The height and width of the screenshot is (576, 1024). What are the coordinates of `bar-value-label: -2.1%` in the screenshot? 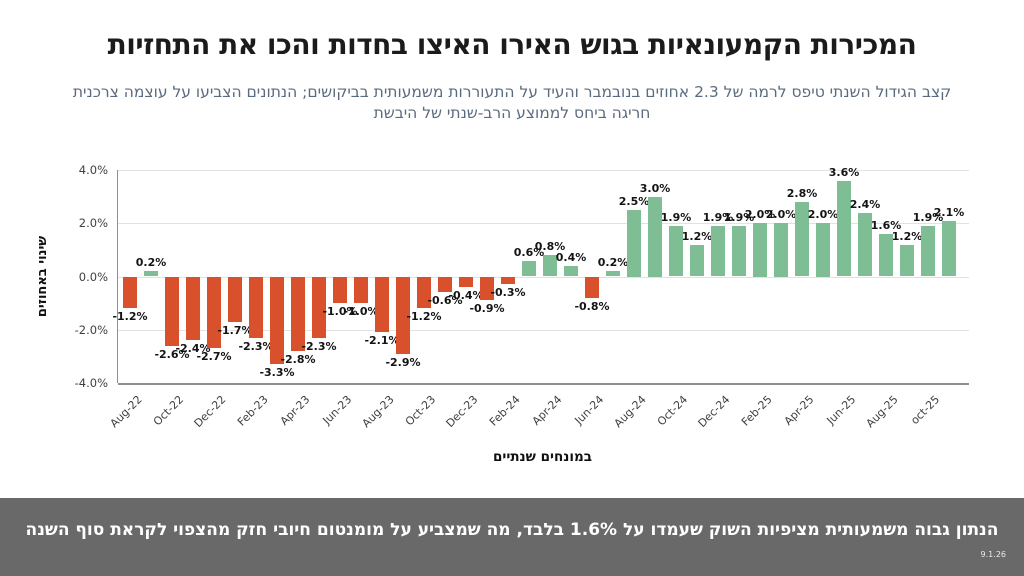 It's located at (382, 341).